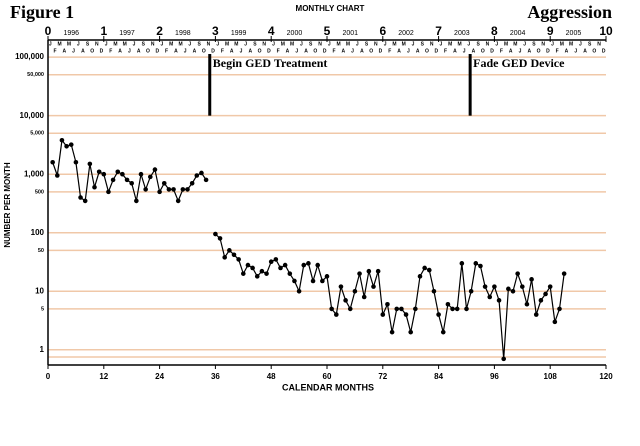 Image resolution: width=640 pixels, height=446 pixels. What do you see at coordinates (39, 192) in the screenshot?
I see `y-tick-label: 500` at bounding box center [39, 192].